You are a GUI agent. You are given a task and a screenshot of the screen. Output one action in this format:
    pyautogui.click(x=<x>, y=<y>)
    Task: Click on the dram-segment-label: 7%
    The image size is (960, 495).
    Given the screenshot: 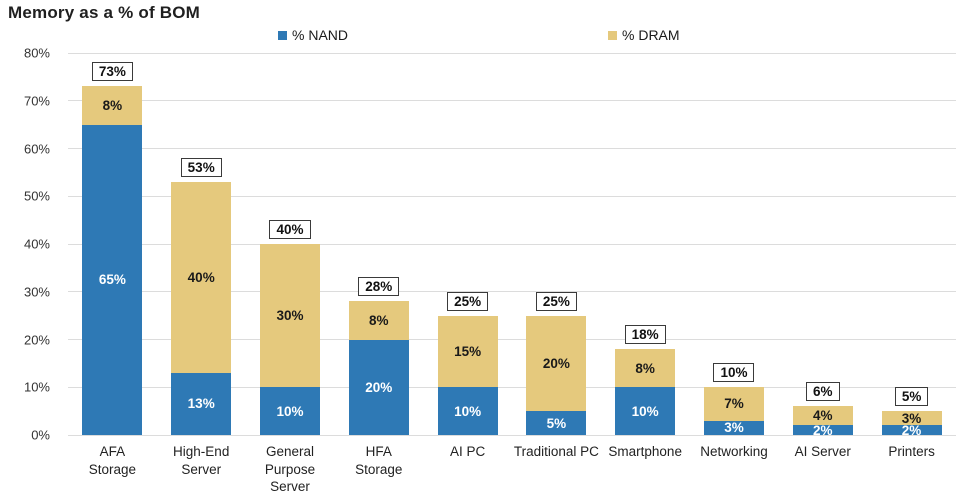 What is the action you would take?
    pyautogui.click(x=734, y=404)
    